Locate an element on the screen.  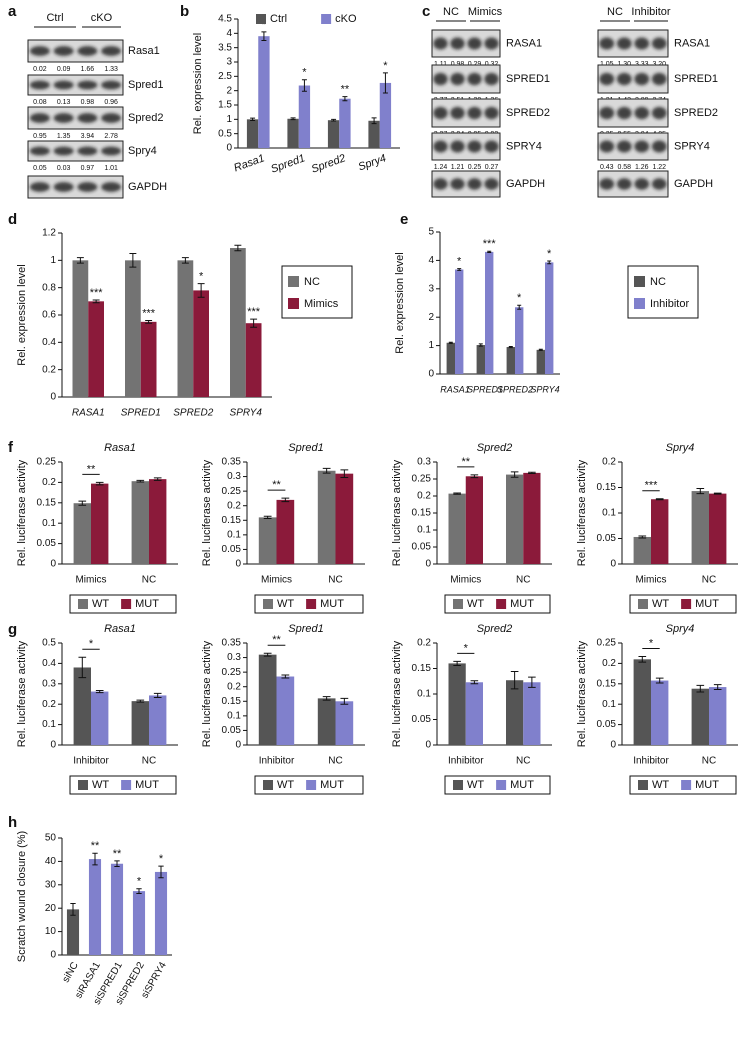
x-tick-label: Spred2 is located at coordinates (328, 163).